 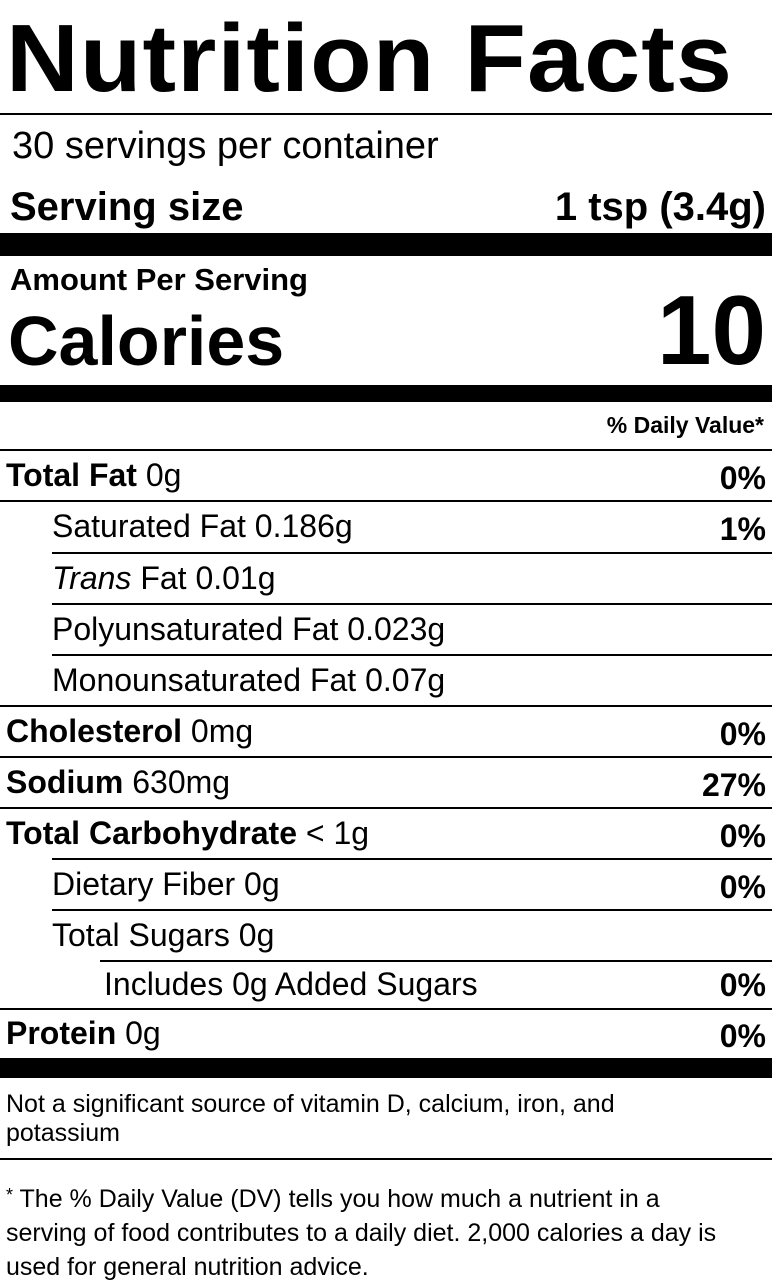 What do you see at coordinates (10, 1195) in the screenshot?
I see `asterisk: *` at bounding box center [10, 1195].